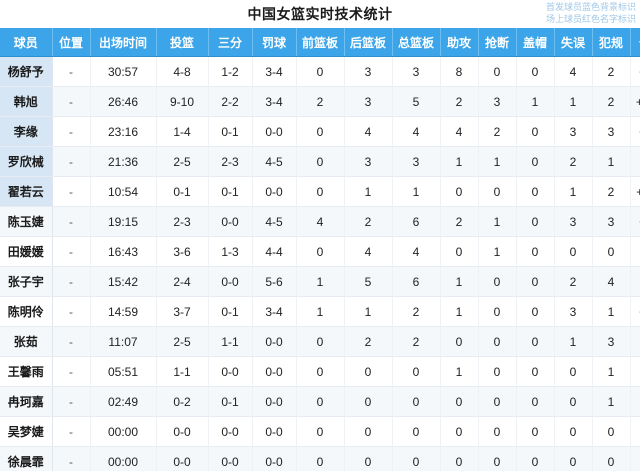 This screenshot has width=640, height=471. What do you see at coordinates (26, 251) in the screenshot?
I see `player-name: 田媛媛` at bounding box center [26, 251].